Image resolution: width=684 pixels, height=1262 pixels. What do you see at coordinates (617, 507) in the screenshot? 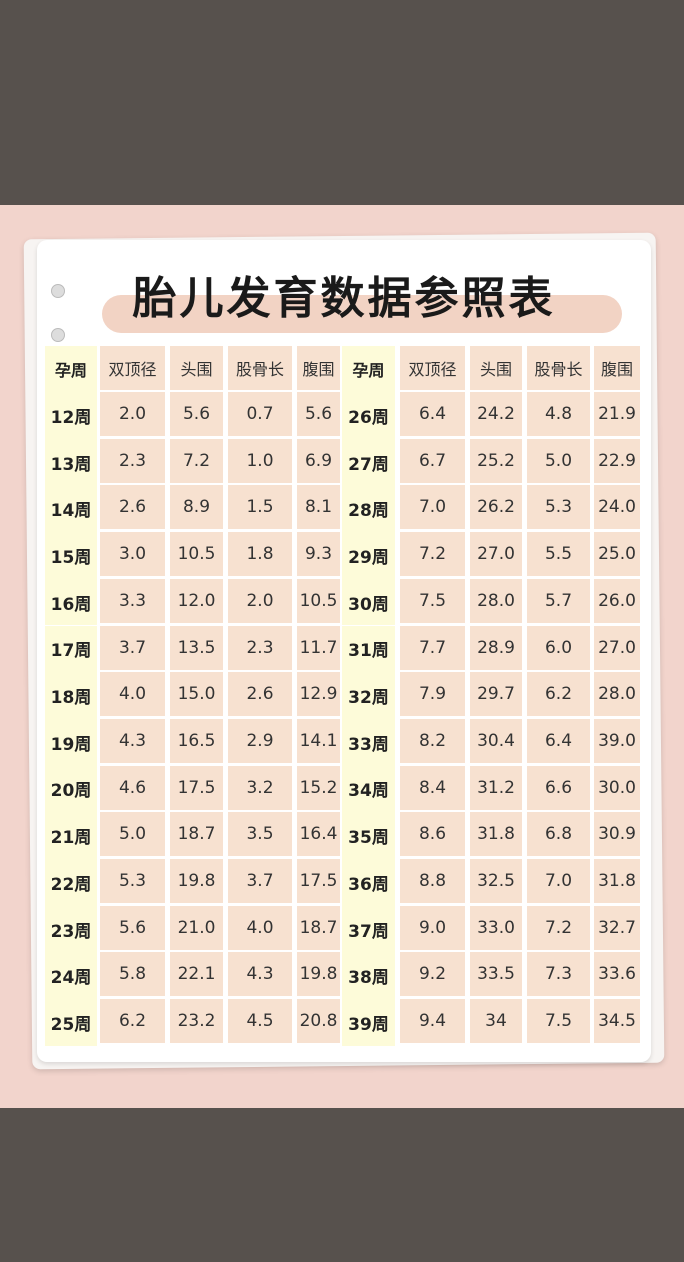
I see `table-cell: 24.0` at bounding box center [617, 507].